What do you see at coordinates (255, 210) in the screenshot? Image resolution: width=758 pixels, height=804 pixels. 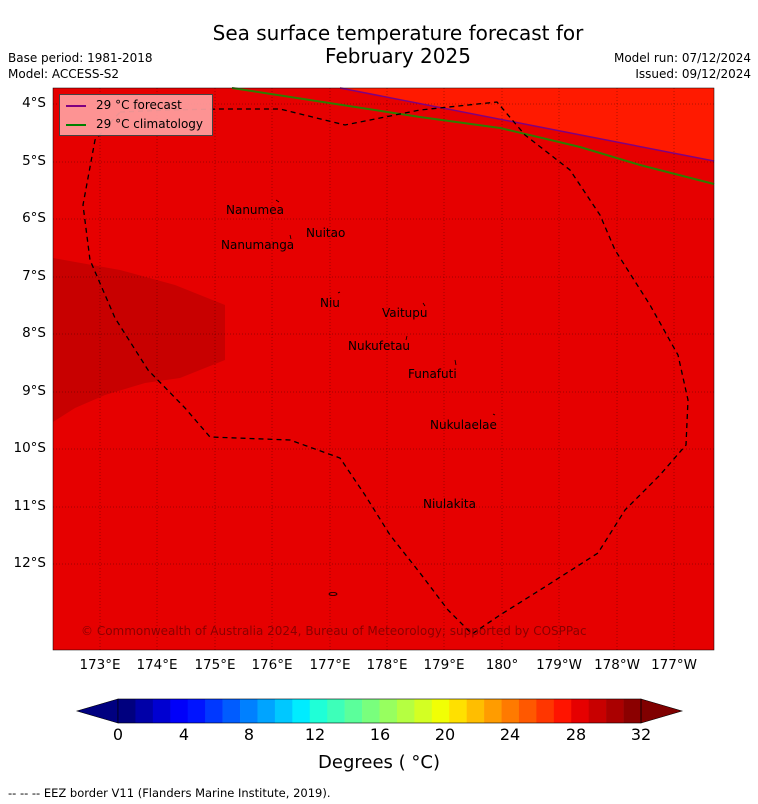 I see `island-label-nanumea: Nanumea` at bounding box center [255, 210].